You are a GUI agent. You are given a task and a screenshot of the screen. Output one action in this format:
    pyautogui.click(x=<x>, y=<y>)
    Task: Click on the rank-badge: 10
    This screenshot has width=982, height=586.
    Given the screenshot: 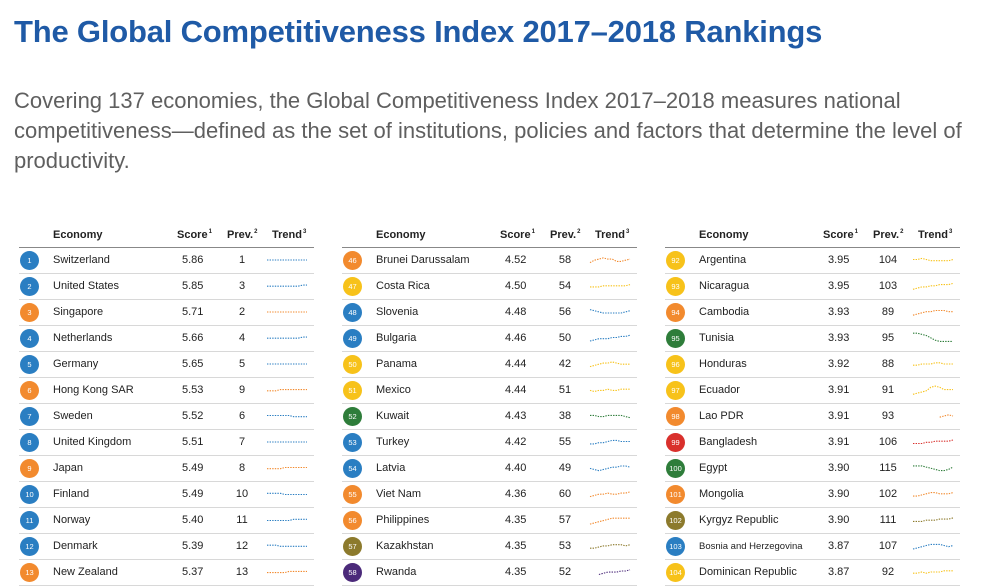 What is the action you would take?
    pyautogui.click(x=29, y=494)
    